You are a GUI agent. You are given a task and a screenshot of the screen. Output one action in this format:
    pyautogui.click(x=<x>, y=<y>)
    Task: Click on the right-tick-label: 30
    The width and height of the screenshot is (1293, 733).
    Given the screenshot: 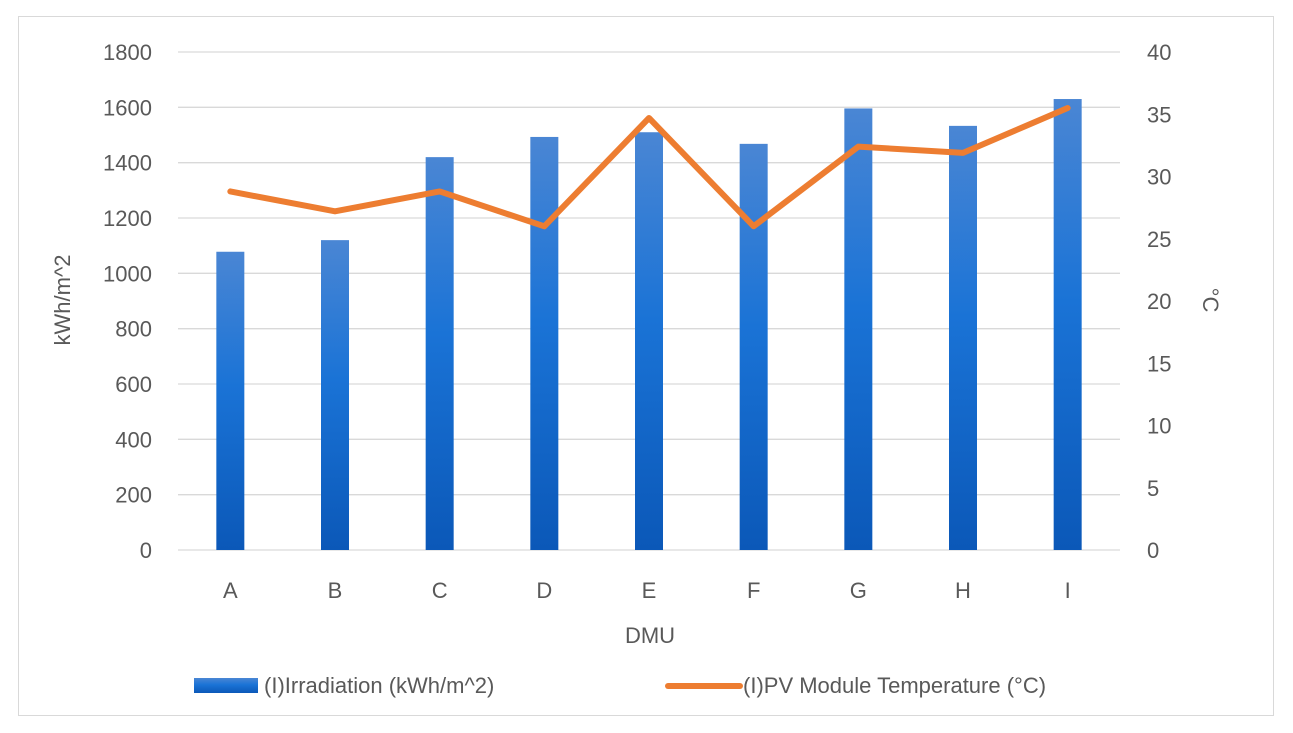 What is the action you would take?
    pyautogui.click(x=1159, y=177)
    